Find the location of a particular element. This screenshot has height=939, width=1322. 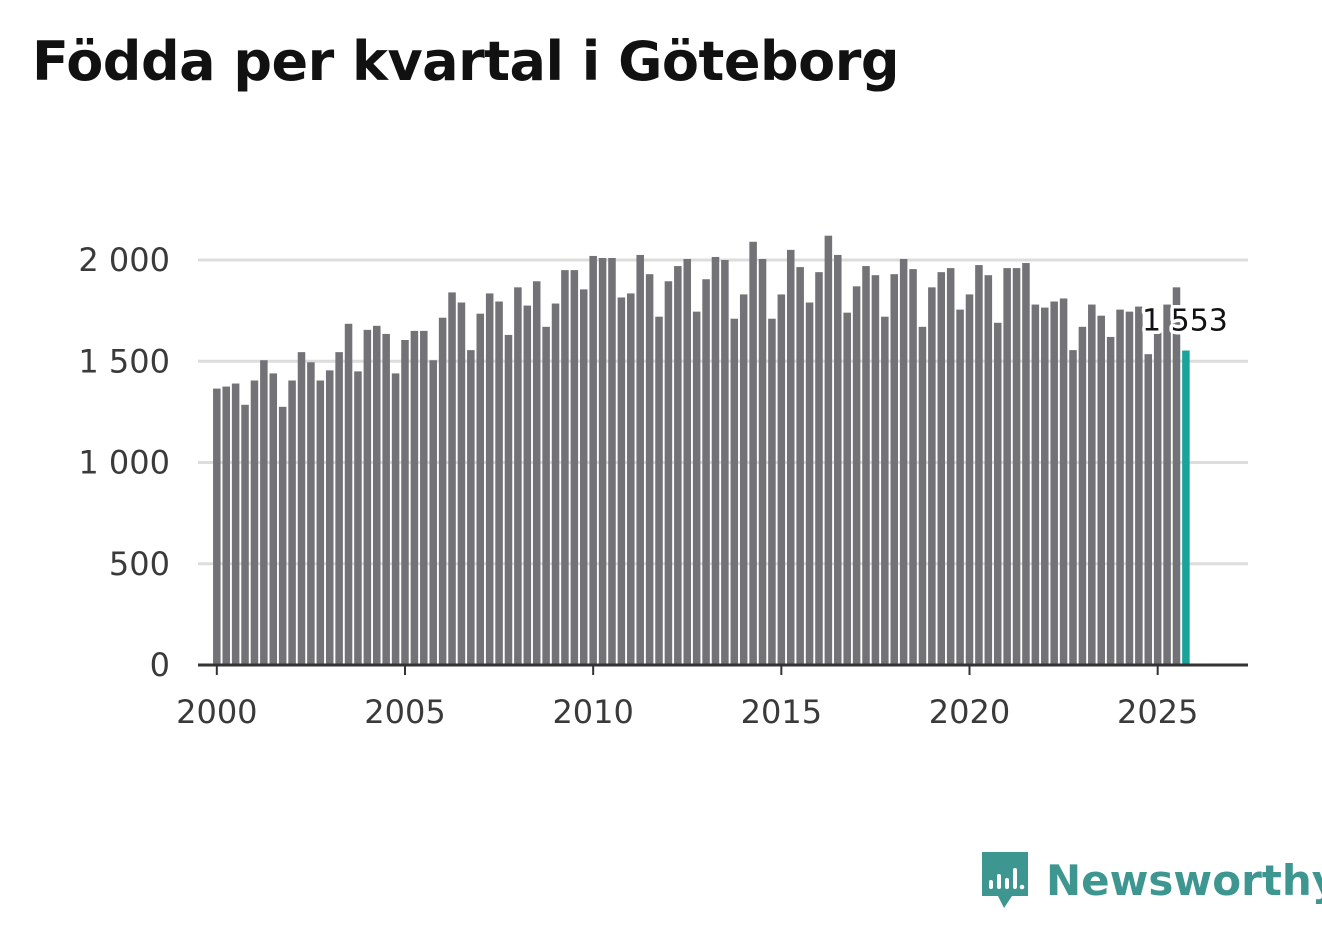

x-tick-label: 2005 is located at coordinates (404, 712).